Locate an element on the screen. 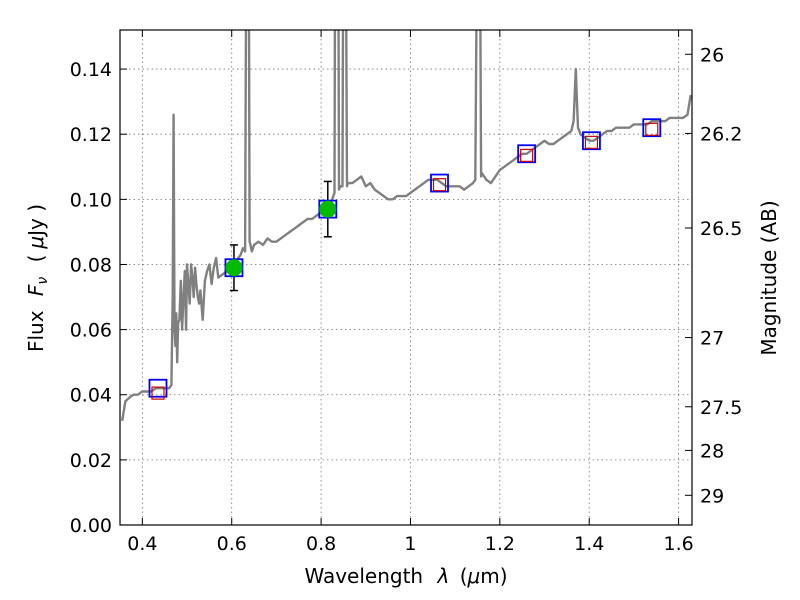  y2-axis-label: Magnitude (AB) is located at coordinates (769, 277).